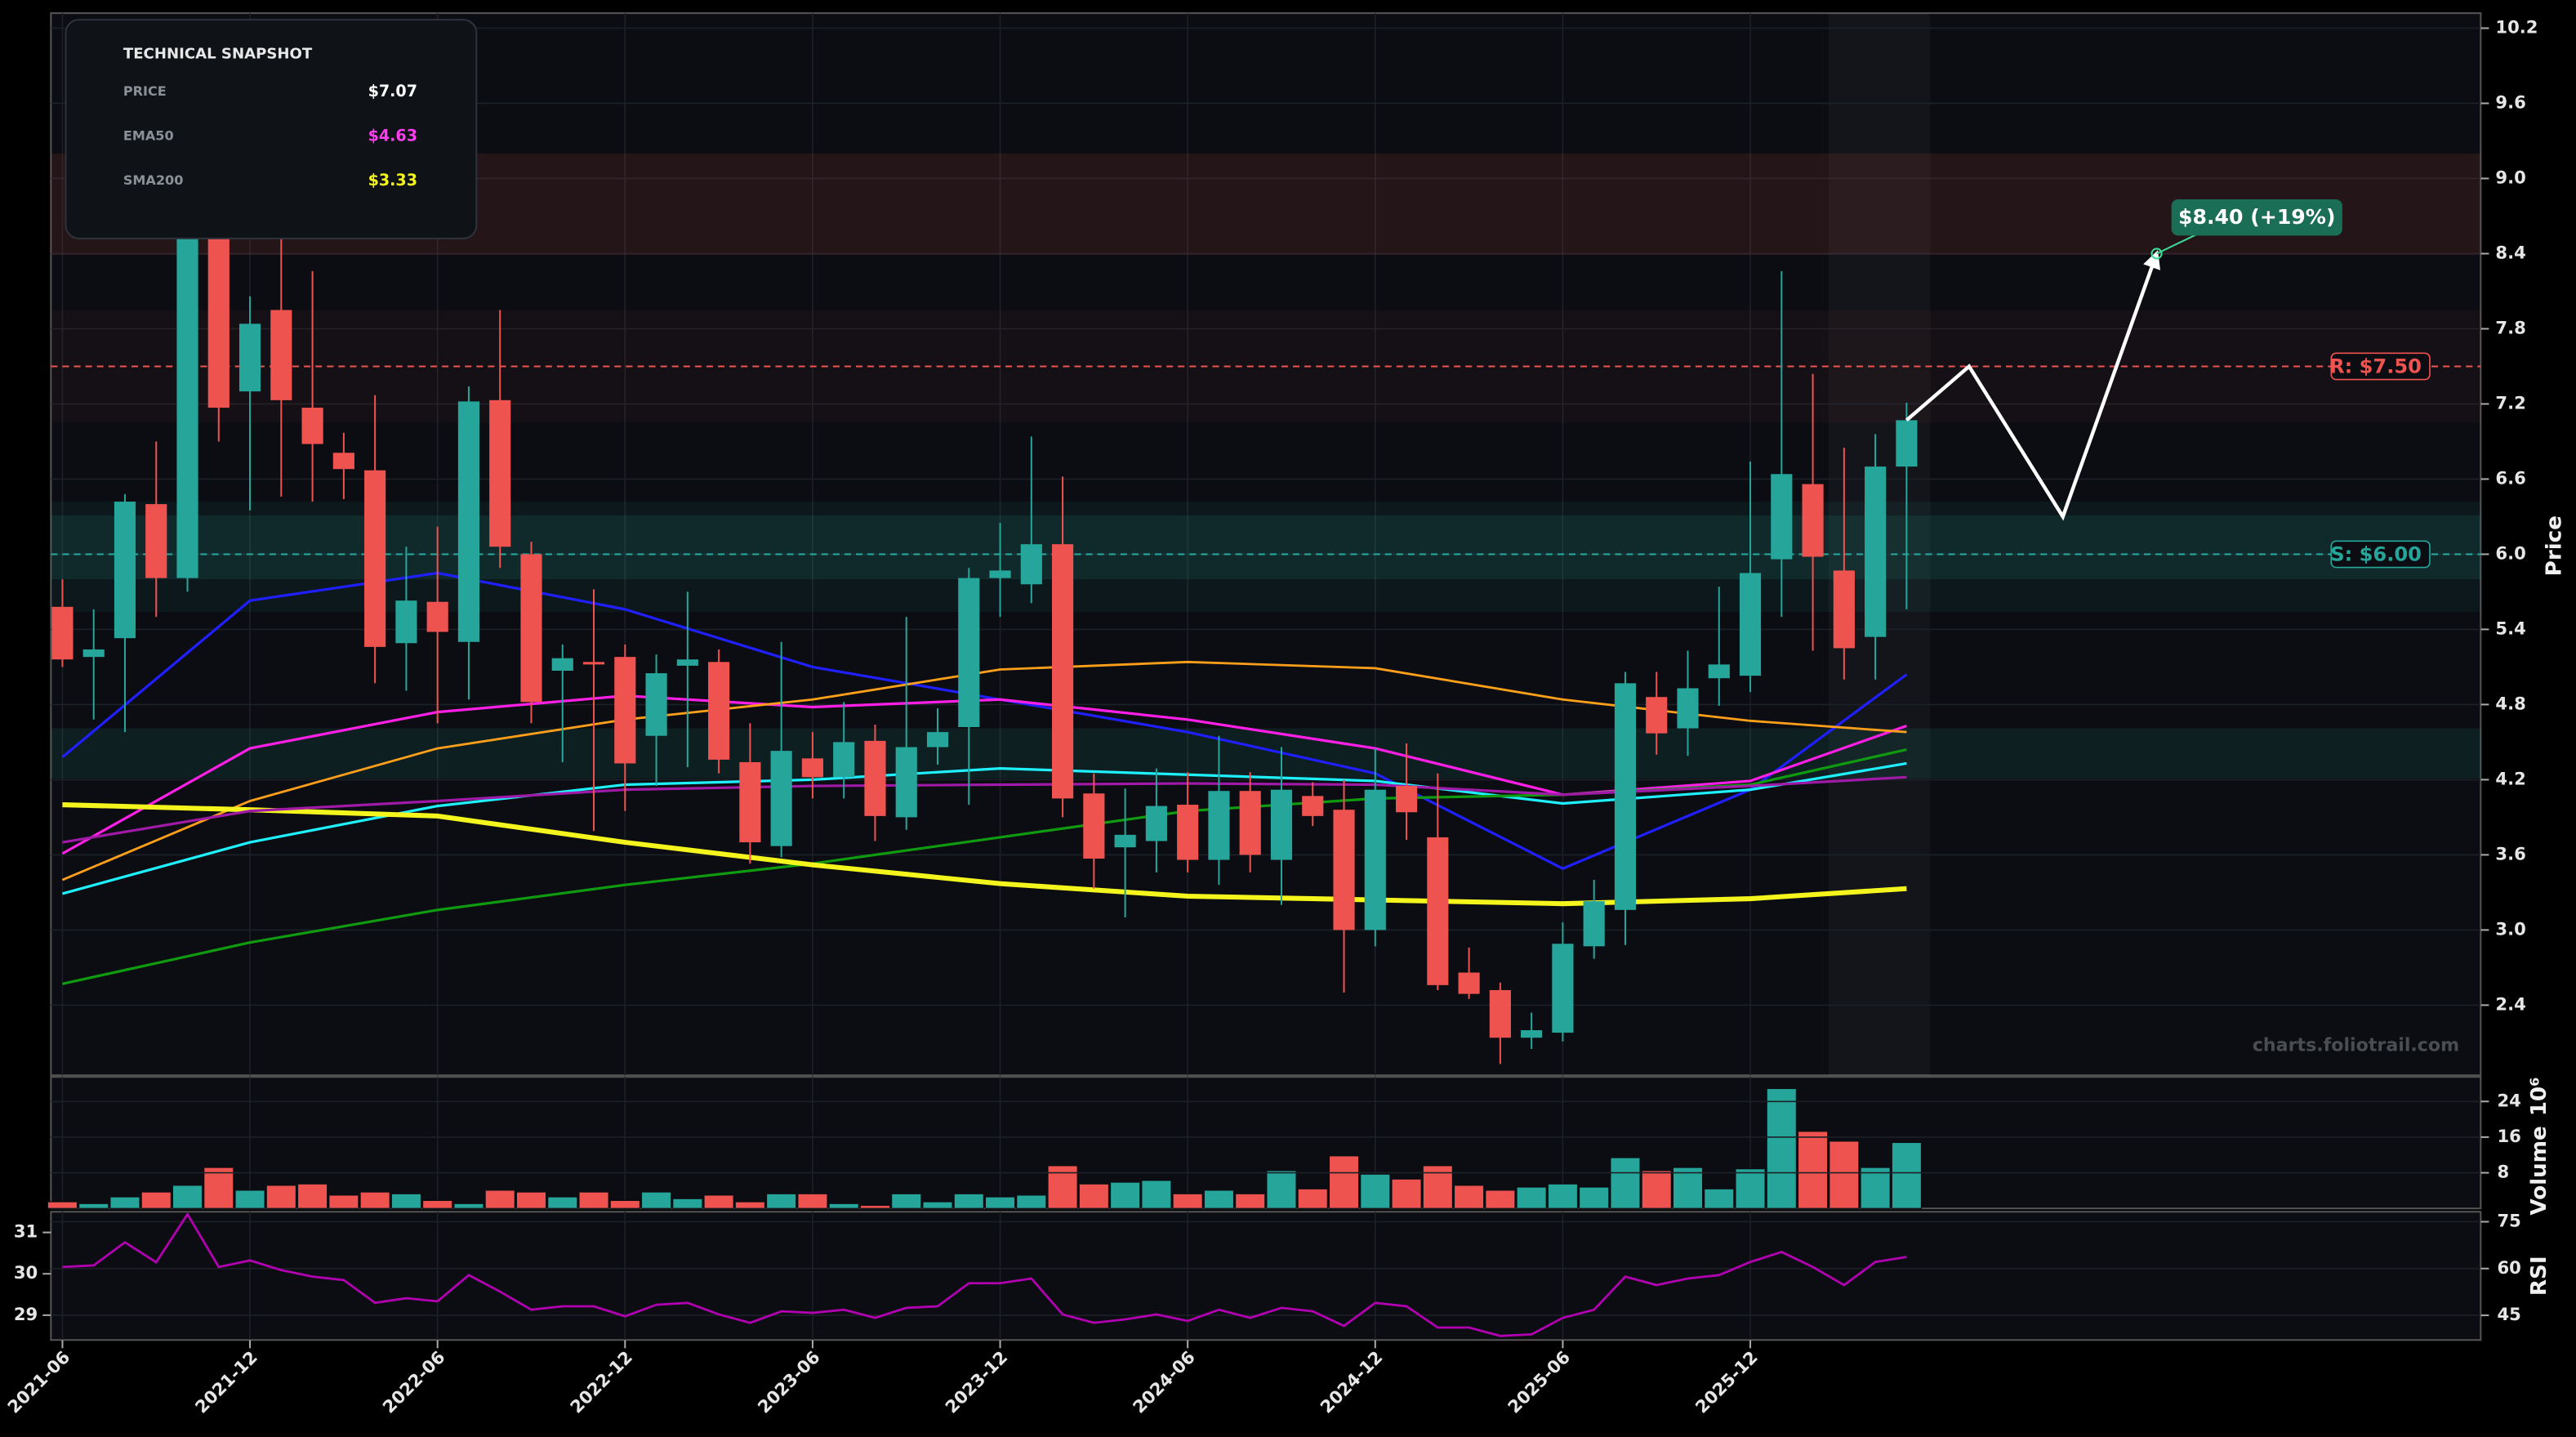 The width and height of the screenshot is (2576, 1437). I want to click on volume-panel, so click(1266, 1143).